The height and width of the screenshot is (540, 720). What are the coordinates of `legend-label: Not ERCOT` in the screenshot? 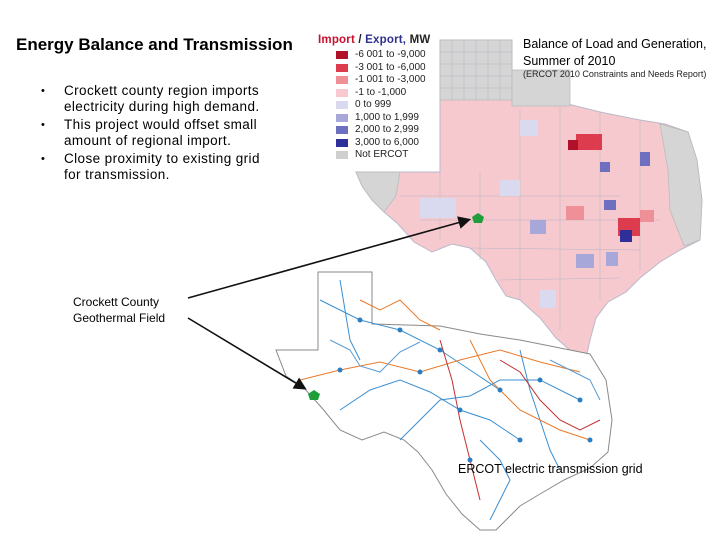 It's located at (382, 154).